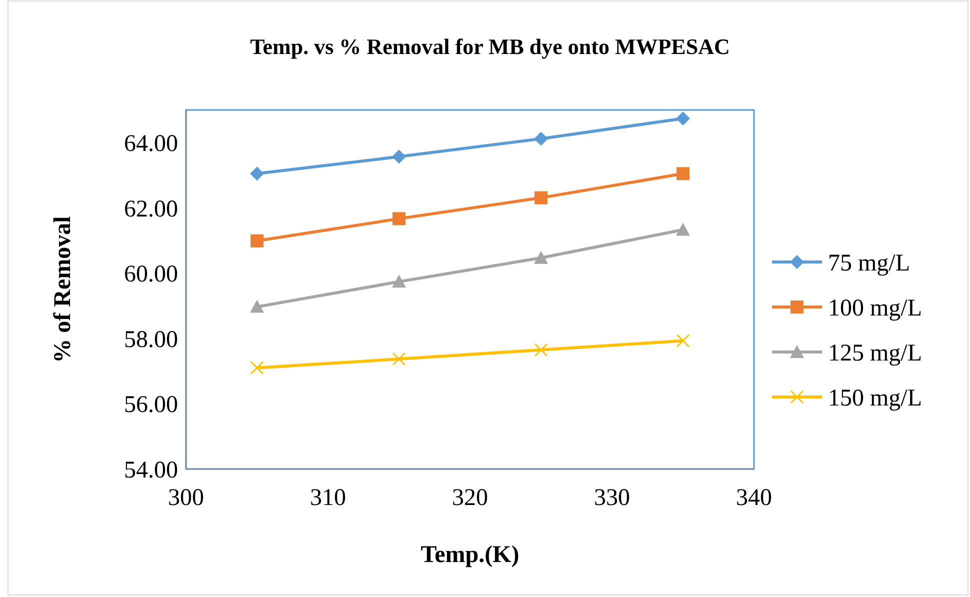  What do you see at coordinates (490, 46) in the screenshot?
I see `chart-title: Temp. vs % Removal for MB dye onto MWPESAC` at bounding box center [490, 46].